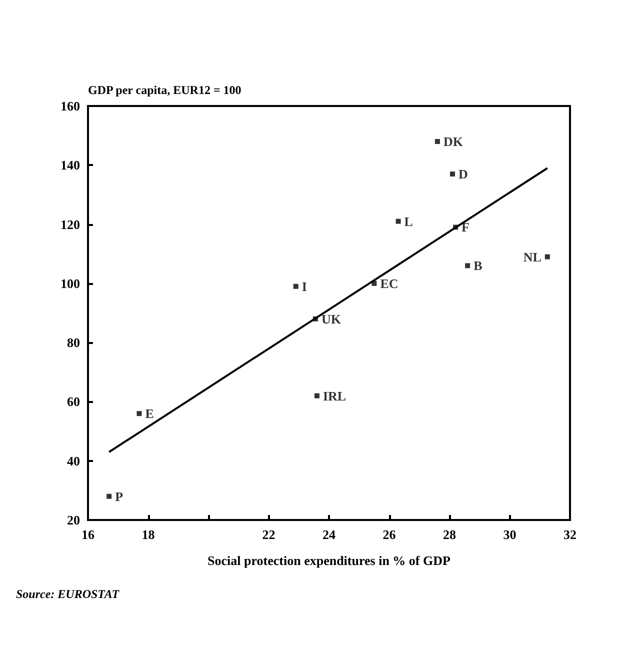  What do you see at coordinates (389, 534) in the screenshot?
I see `x-tick-label: 26` at bounding box center [389, 534].